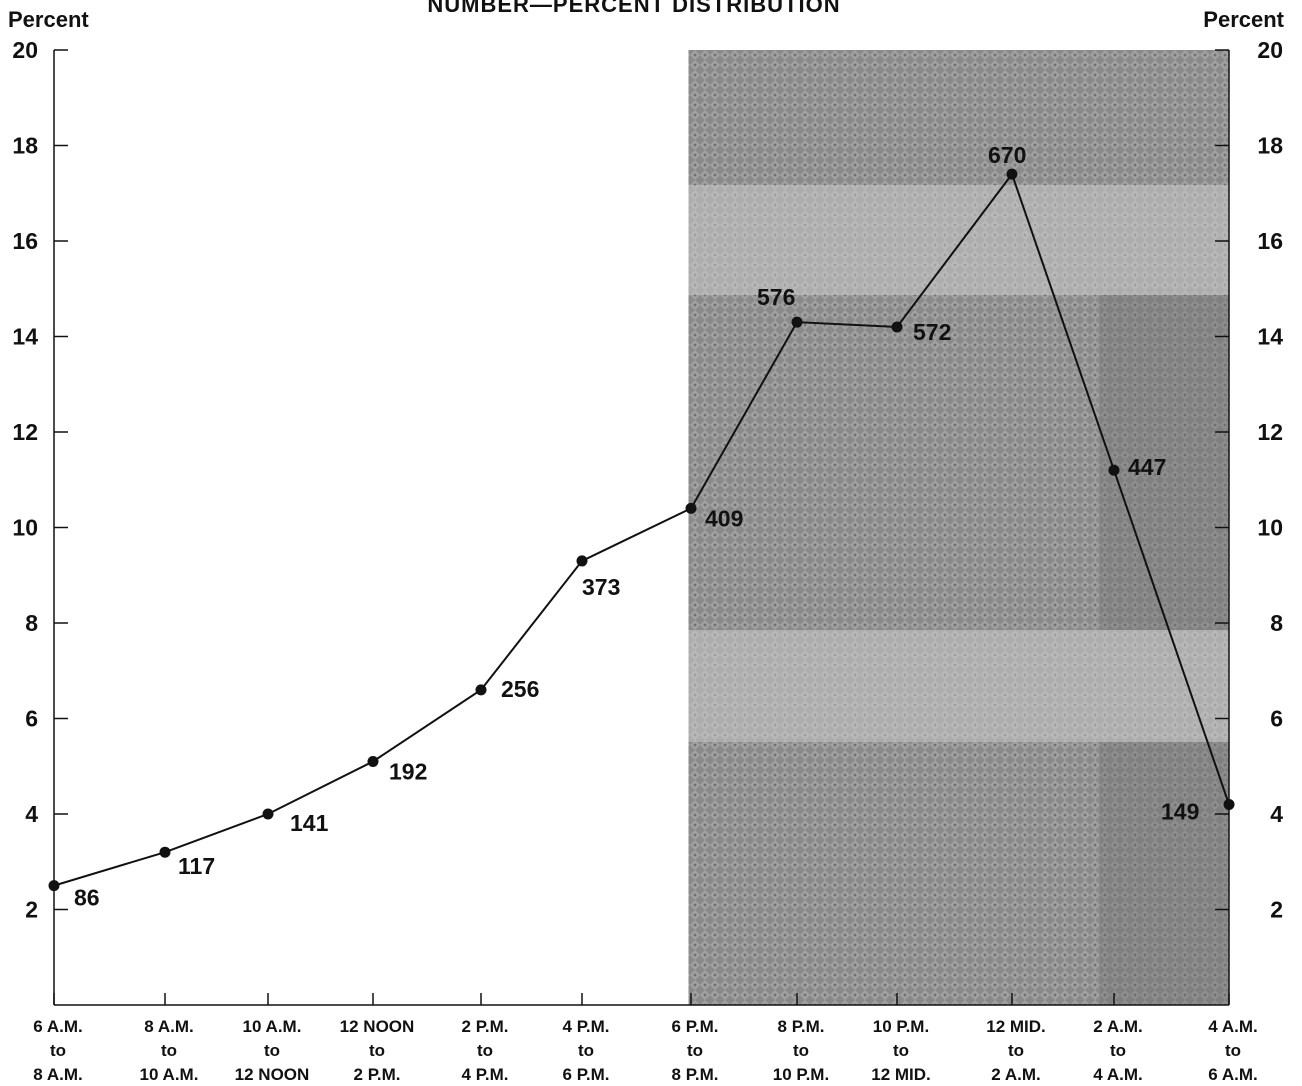 This screenshot has height=1086, width=1302. Describe the element at coordinates (1243, 19) in the screenshot. I see `y-axis-label-right: Percent` at that location.